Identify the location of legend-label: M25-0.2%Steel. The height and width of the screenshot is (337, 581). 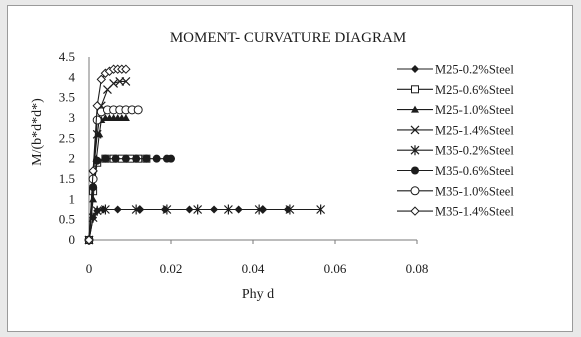
(474, 70).